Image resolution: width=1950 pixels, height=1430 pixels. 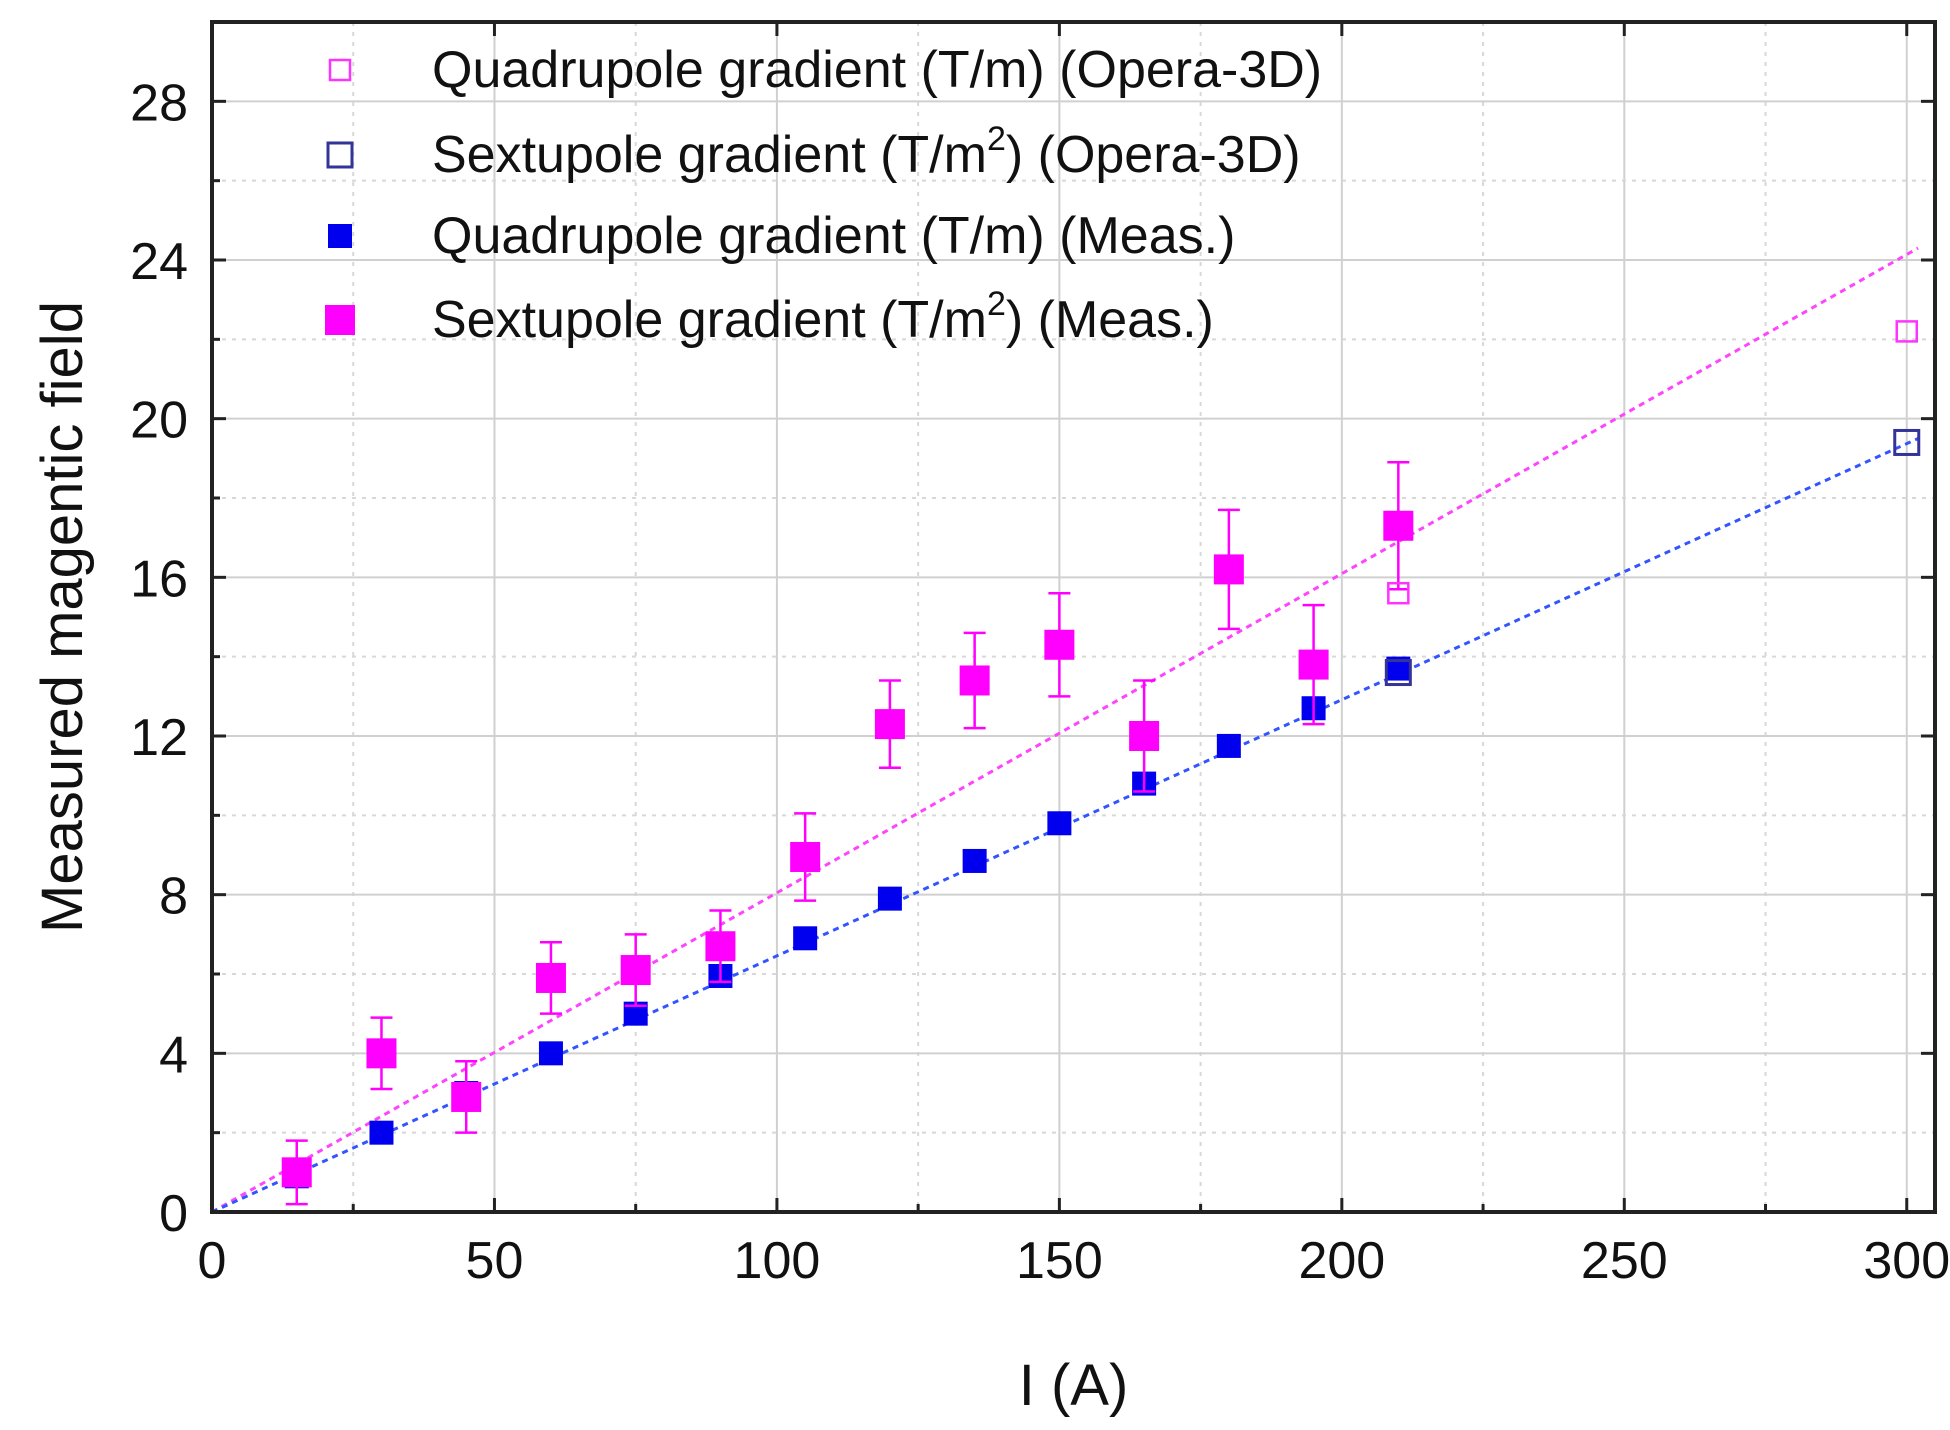 I want to click on y-tick-label: 4, so click(x=173, y=1055).